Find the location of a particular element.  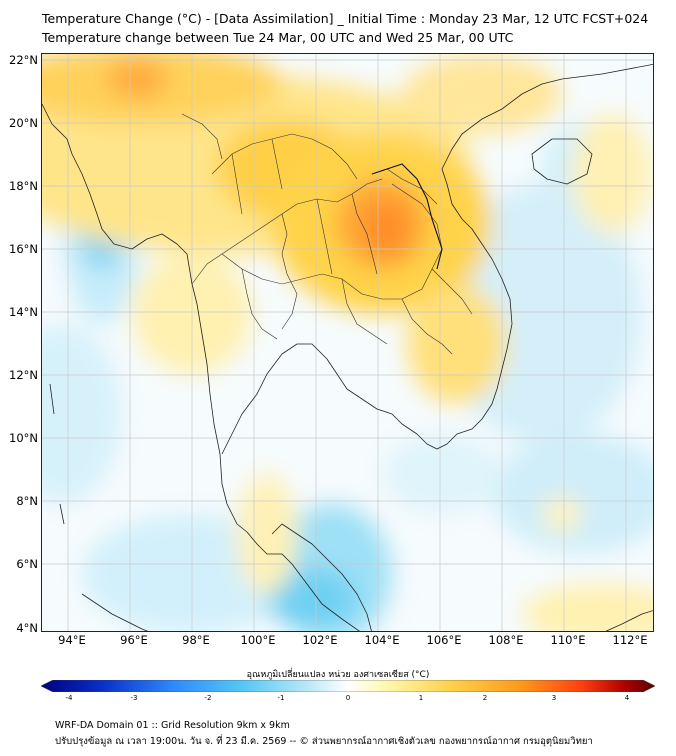

lat-label: 20°N is located at coordinates (23, 123).